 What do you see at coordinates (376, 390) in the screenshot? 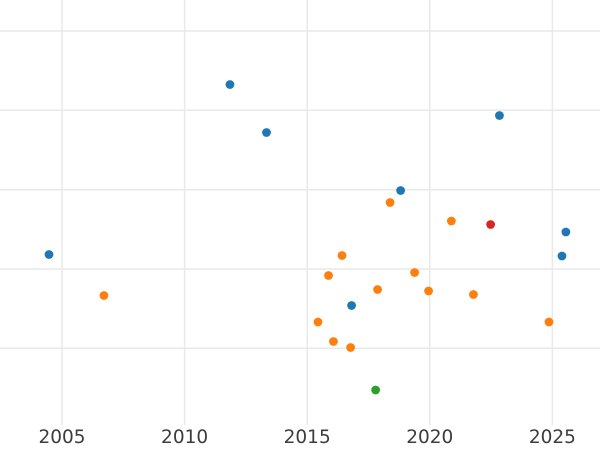
I see `data-point-green` at bounding box center [376, 390].